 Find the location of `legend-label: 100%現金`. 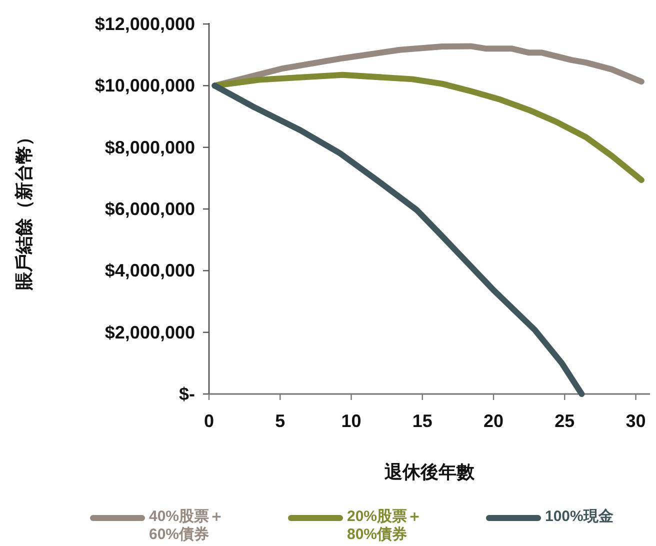

legend-label: 100%現金 is located at coordinates (579, 517).